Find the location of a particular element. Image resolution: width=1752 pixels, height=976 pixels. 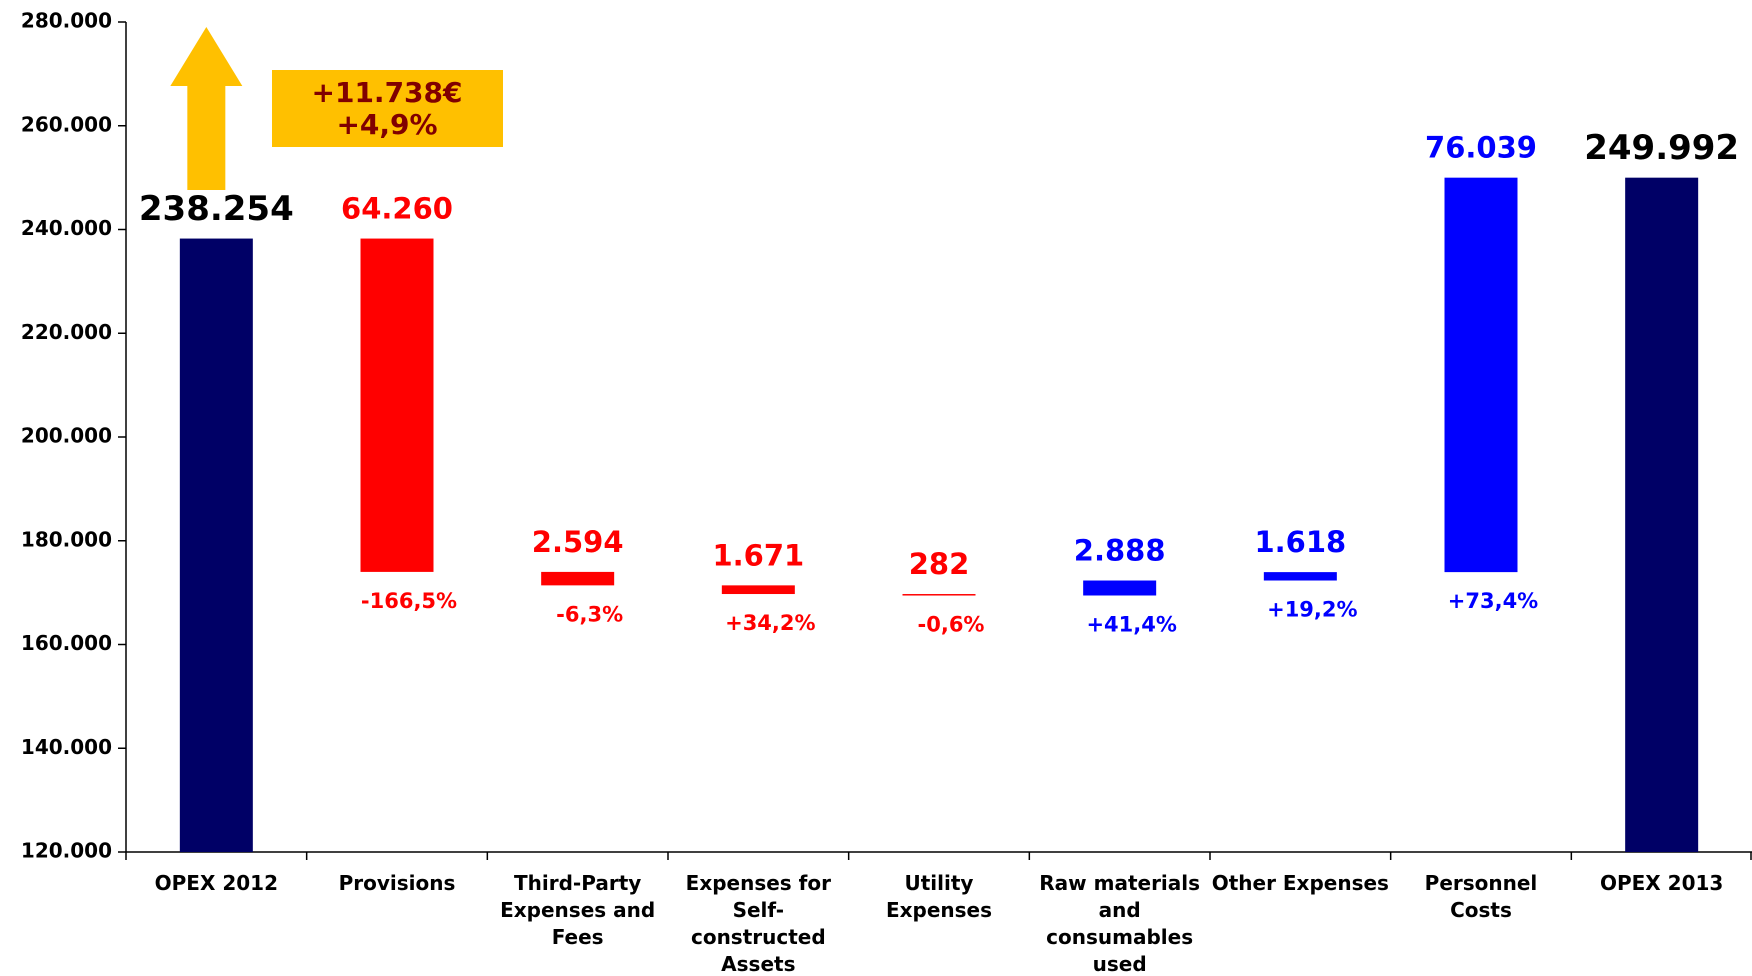

percent-label: +41,4% is located at coordinates (1131, 624).